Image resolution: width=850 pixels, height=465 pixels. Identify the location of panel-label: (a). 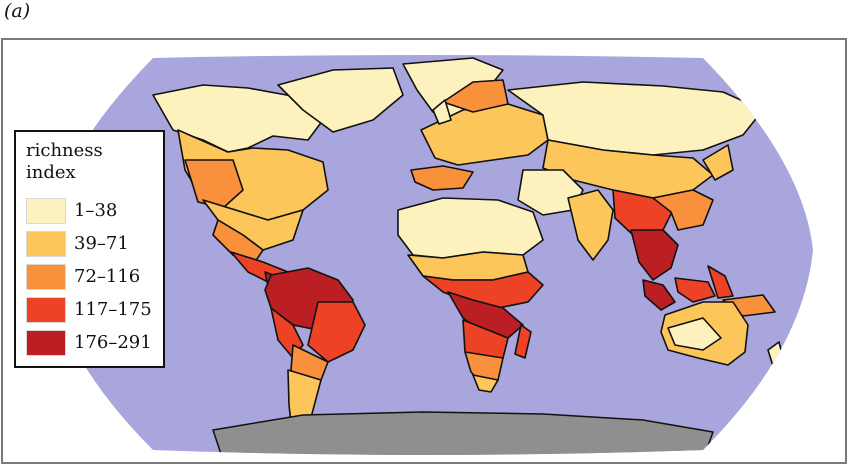
(17, 11).